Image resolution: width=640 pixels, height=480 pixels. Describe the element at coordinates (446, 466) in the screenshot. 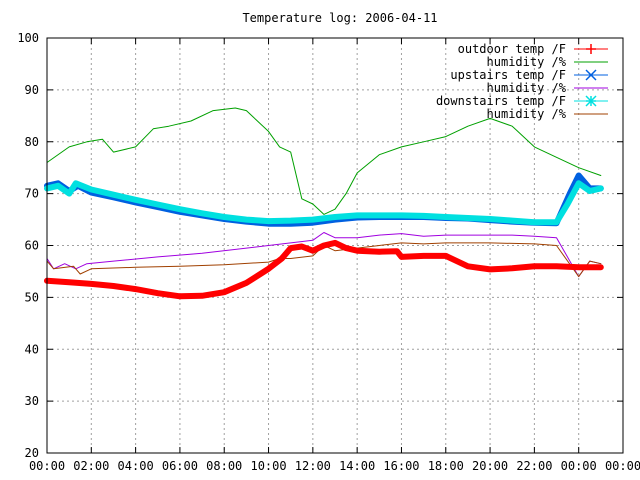

I see `x-tick-label: 18:00` at that location.